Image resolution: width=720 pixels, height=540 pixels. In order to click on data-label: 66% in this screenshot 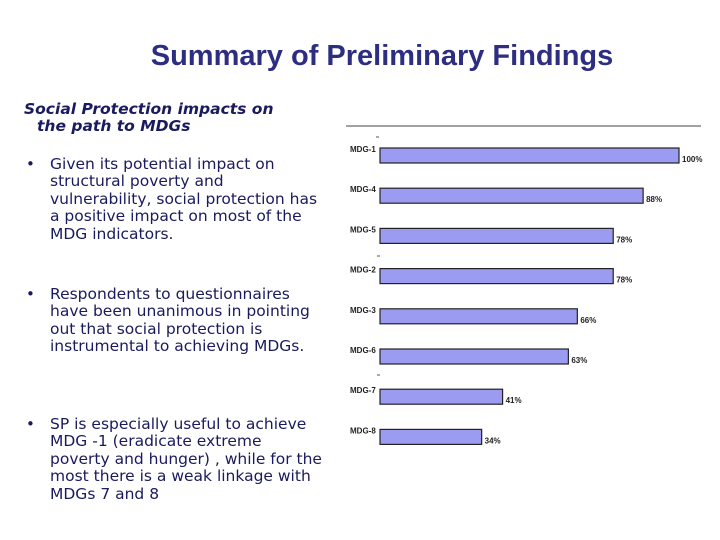, I will do `click(588, 320)`.